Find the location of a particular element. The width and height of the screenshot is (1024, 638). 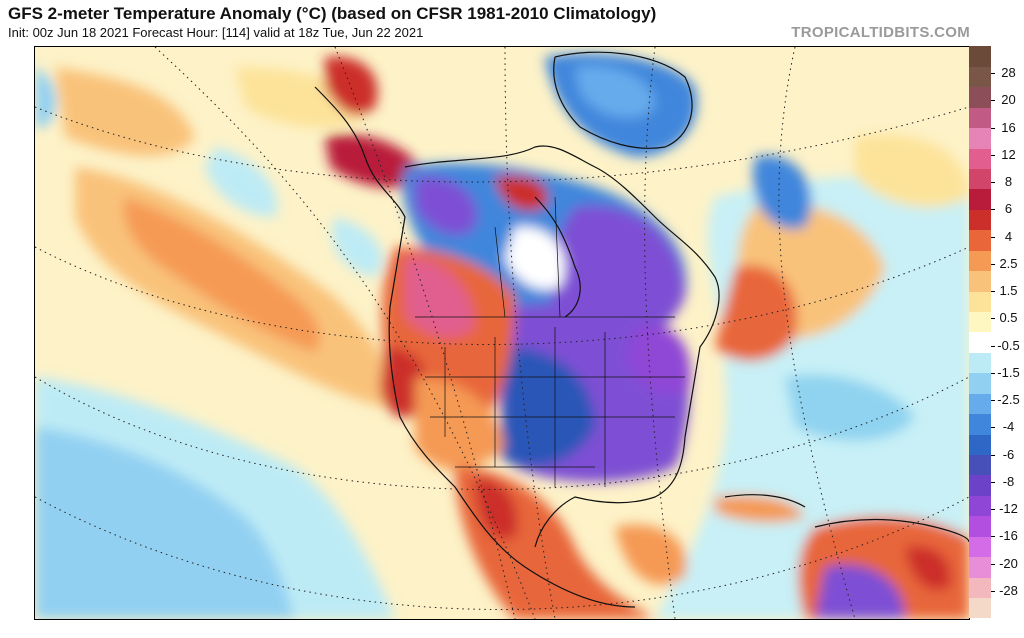

colorbar-label: 12 is located at coordinates (1008, 154).